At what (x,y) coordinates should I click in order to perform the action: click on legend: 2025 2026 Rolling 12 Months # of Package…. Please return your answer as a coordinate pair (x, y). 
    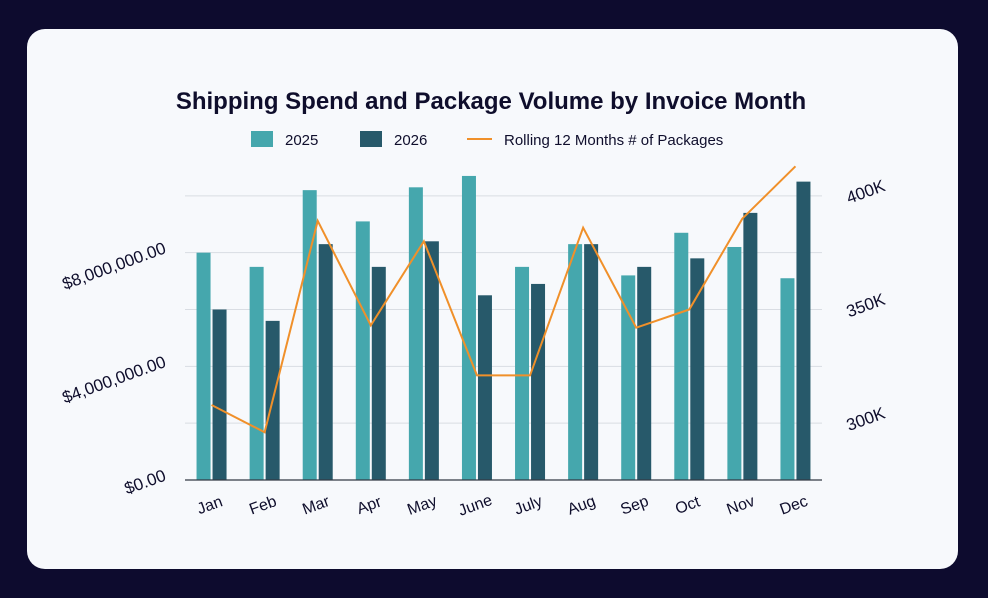
    Looking at the image, I should click on (487, 140).